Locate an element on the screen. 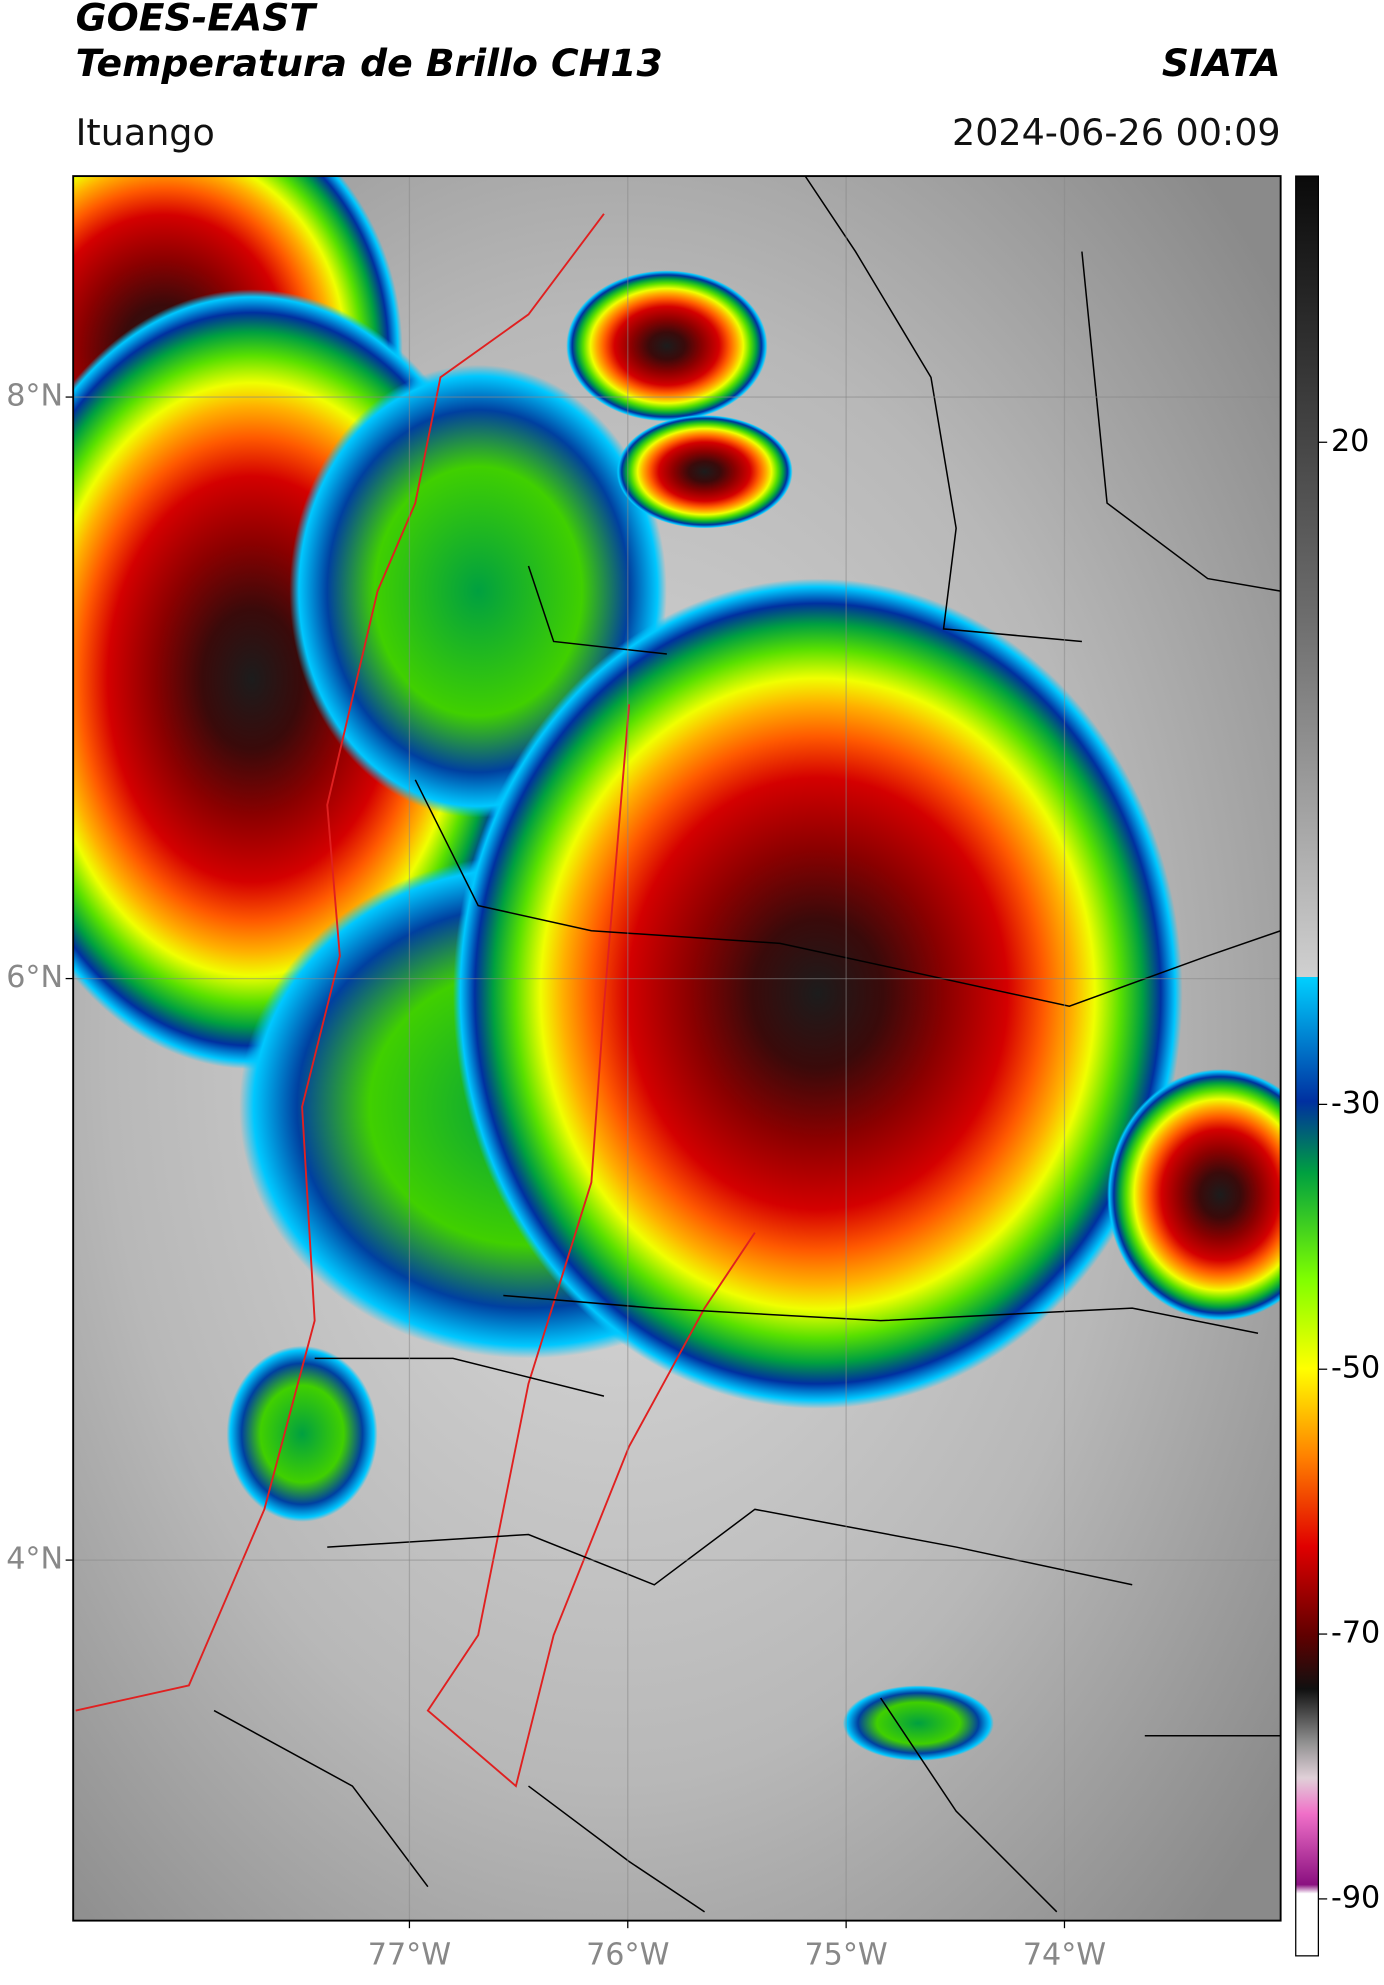 The height and width of the screenshot is (1985, 1384). colorbar-tick-label: -90 is located at coordinates (1355, 1897).